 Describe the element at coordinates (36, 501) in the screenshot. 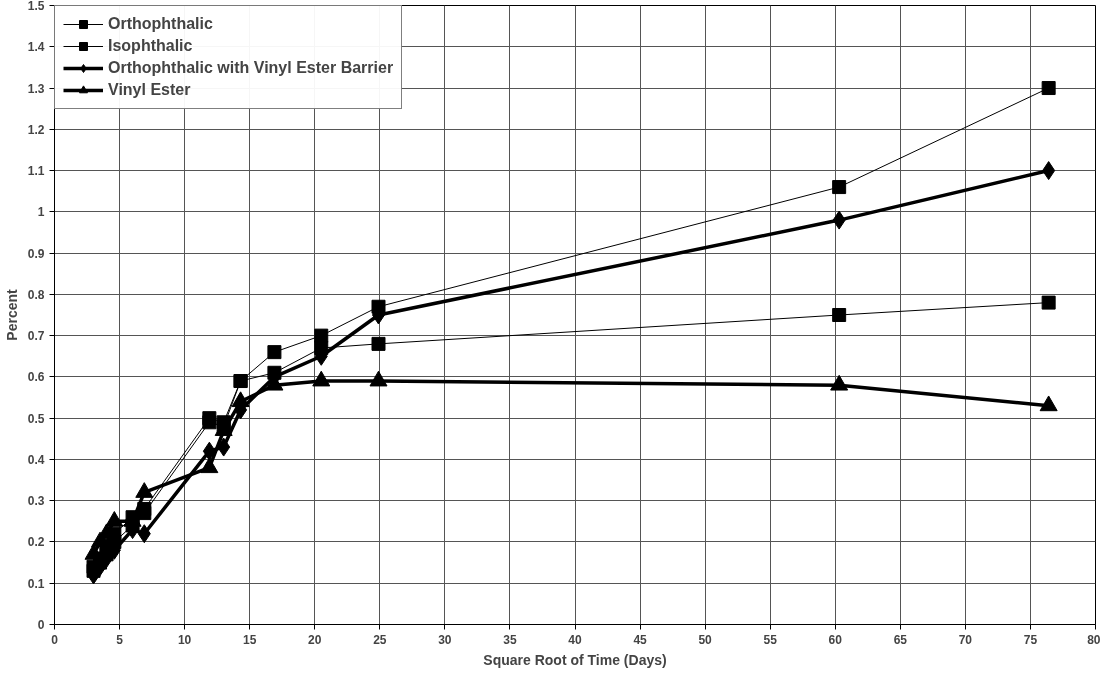

I see `y-tick-label: 0.3` at that location.